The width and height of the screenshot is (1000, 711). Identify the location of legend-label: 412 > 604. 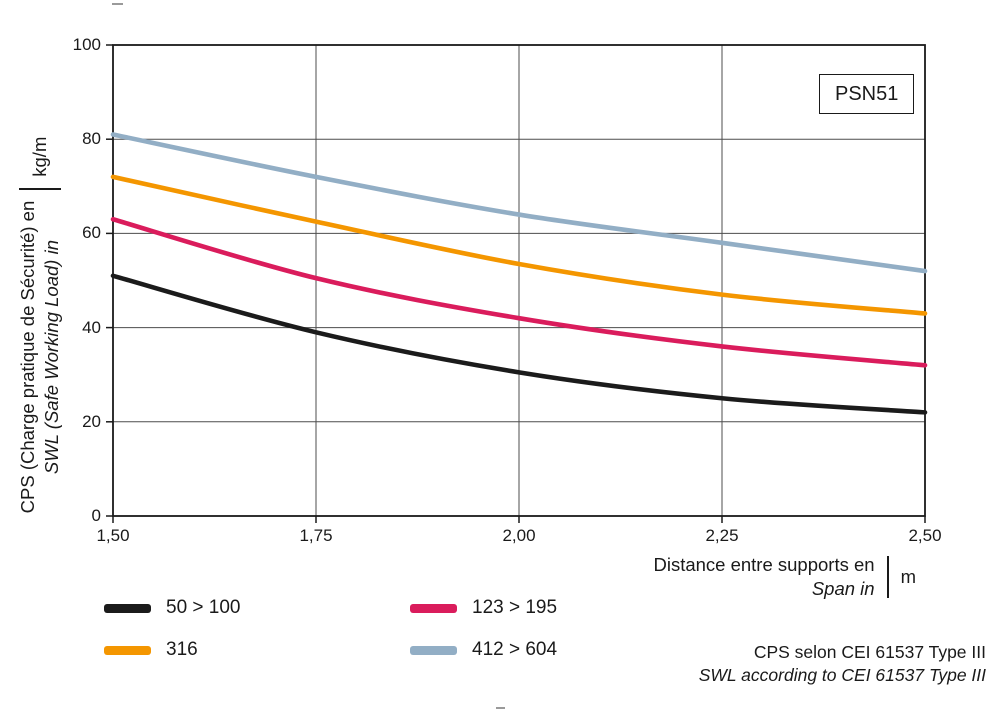
(515, 649).